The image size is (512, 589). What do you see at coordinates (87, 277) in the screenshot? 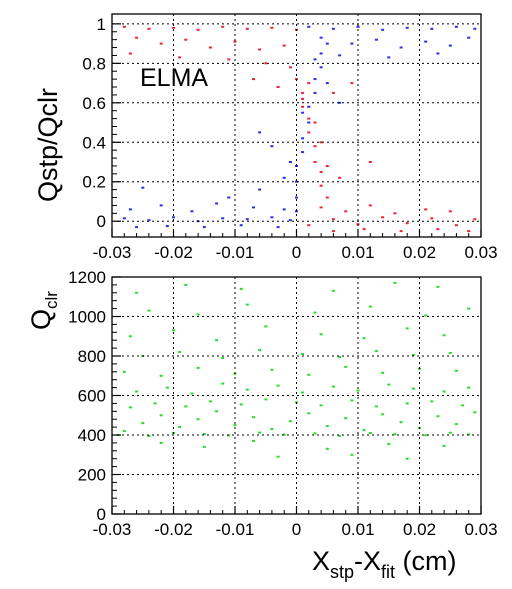
I see `bot-y-tick-label-6: 1200` at bounding box center [87, 277].